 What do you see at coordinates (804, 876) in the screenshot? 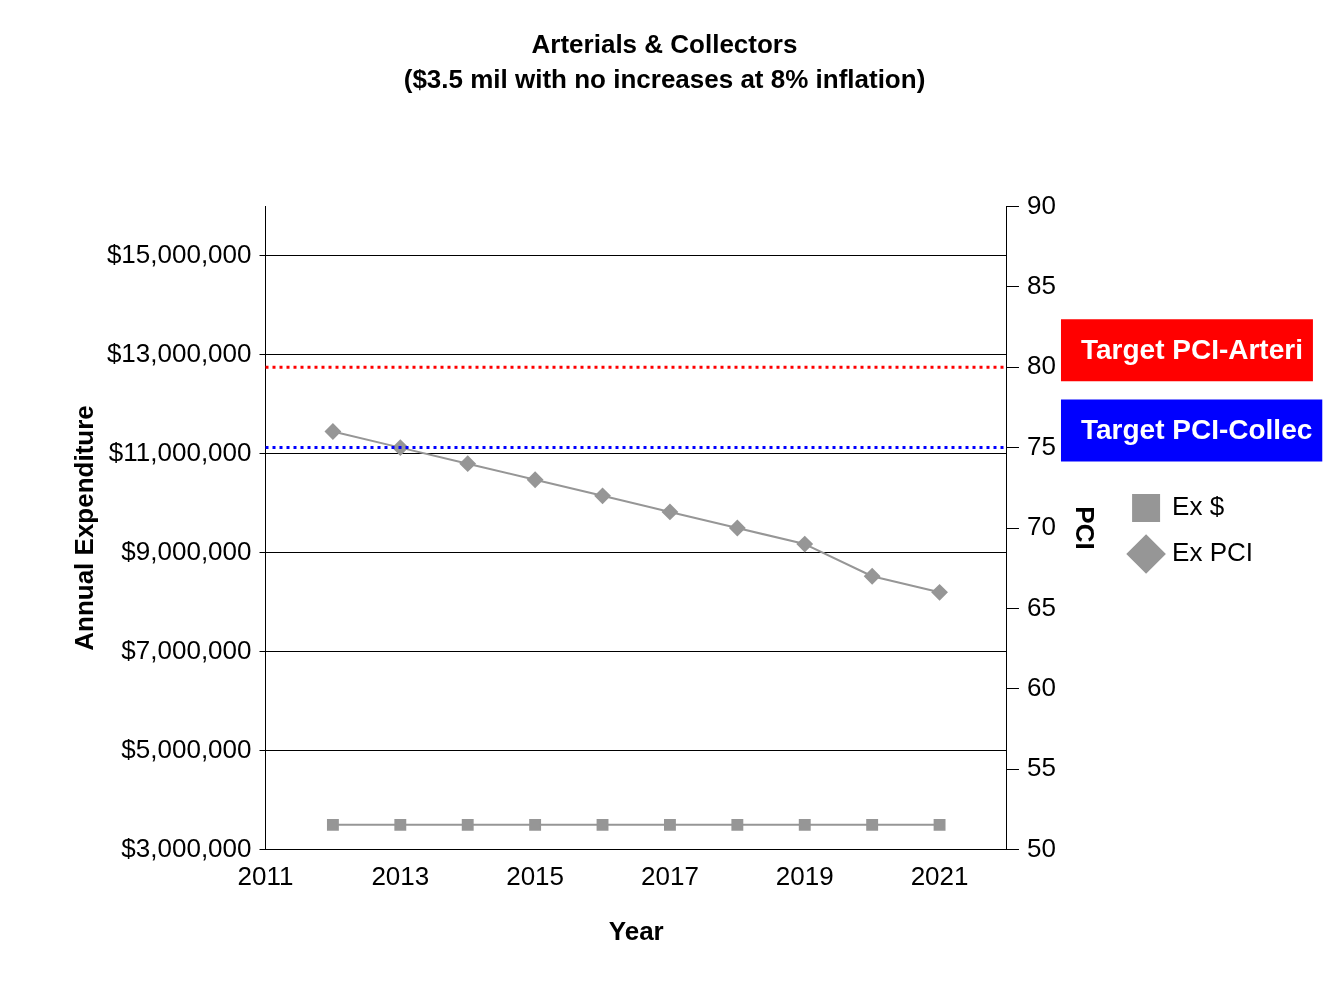
I see `x-tick-label: 2019` at bounding box center [804, 876].